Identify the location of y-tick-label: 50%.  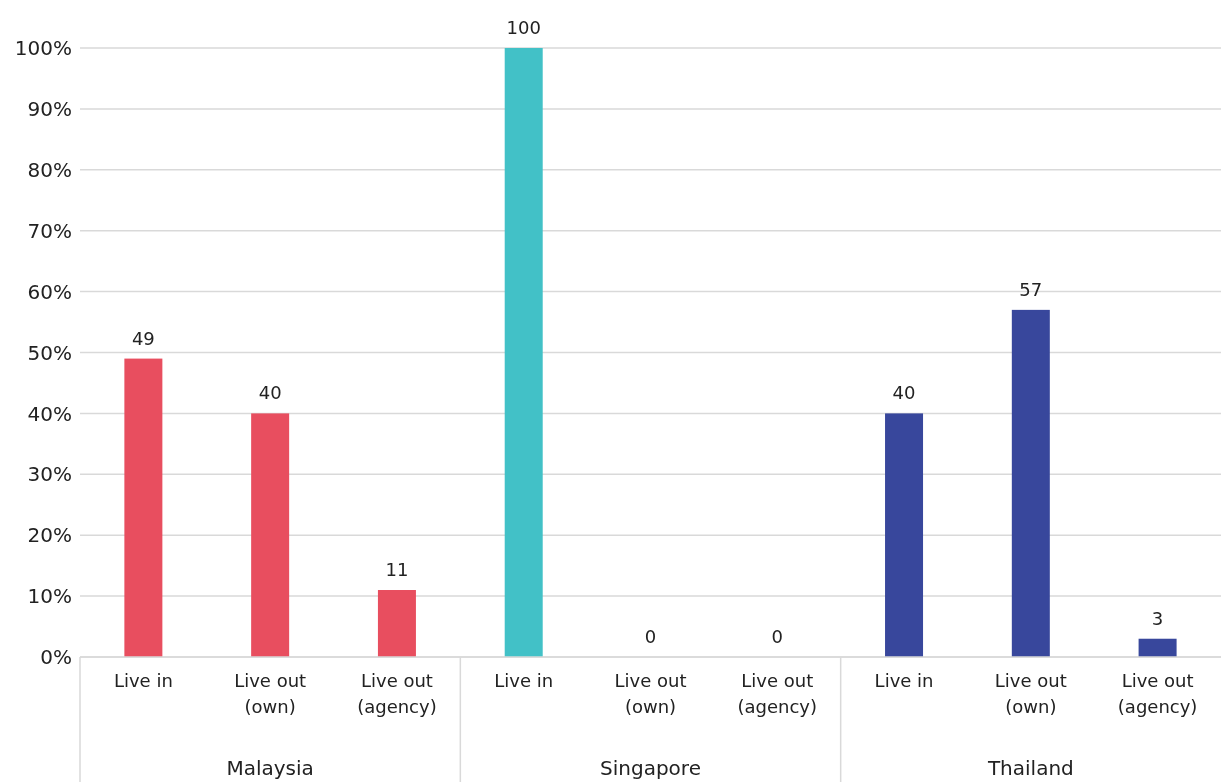
(49, 352).